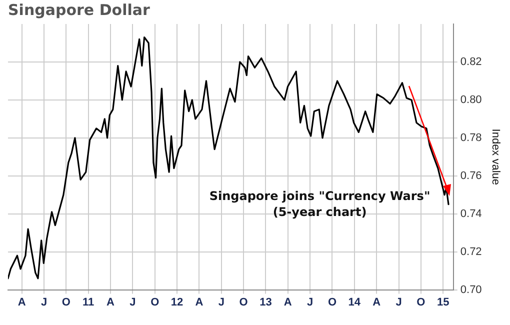  What do you see at coordinates (471, 100) in the screenshot?
I see `y-tick-label: 0.80` at bounding box center [471, 100].